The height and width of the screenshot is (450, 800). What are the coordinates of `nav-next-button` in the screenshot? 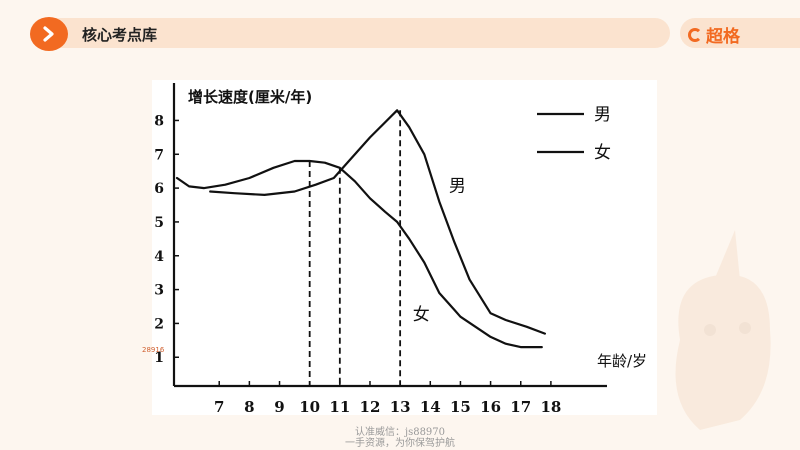 It's located at (49, 34).